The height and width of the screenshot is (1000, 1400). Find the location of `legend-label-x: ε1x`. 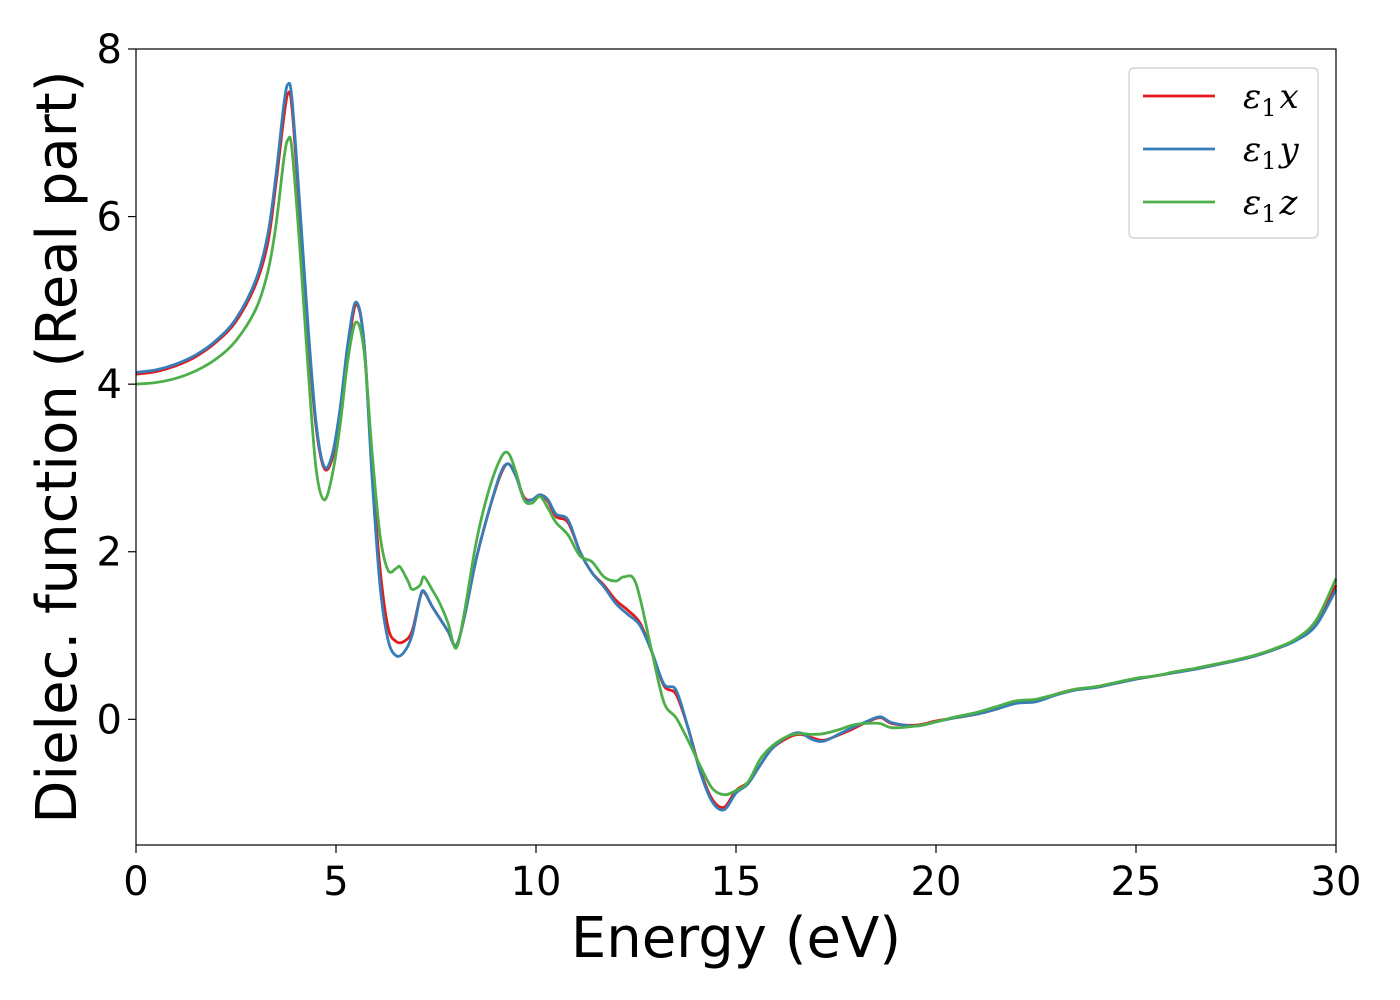

legend-label-x: ε1x is located at coordinates (1271, 99).